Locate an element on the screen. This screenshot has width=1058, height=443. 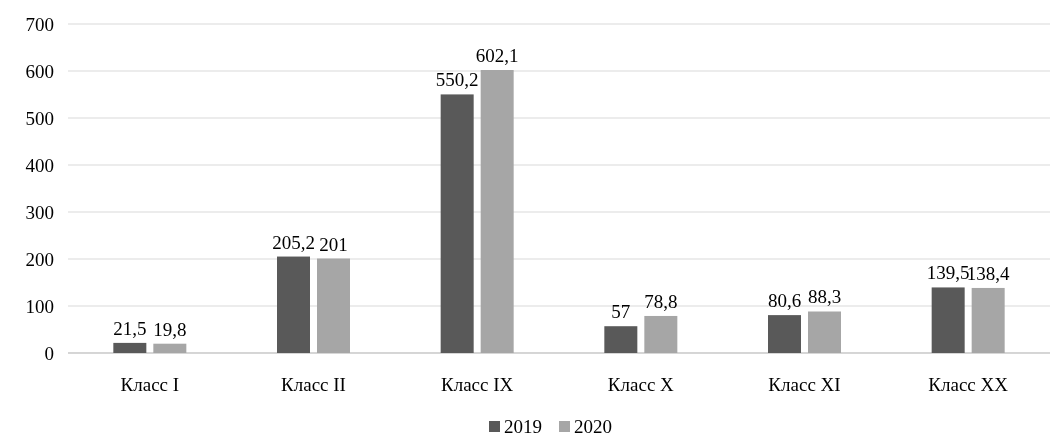
y-tick-label: 500 is located at coordinates (39, 118).